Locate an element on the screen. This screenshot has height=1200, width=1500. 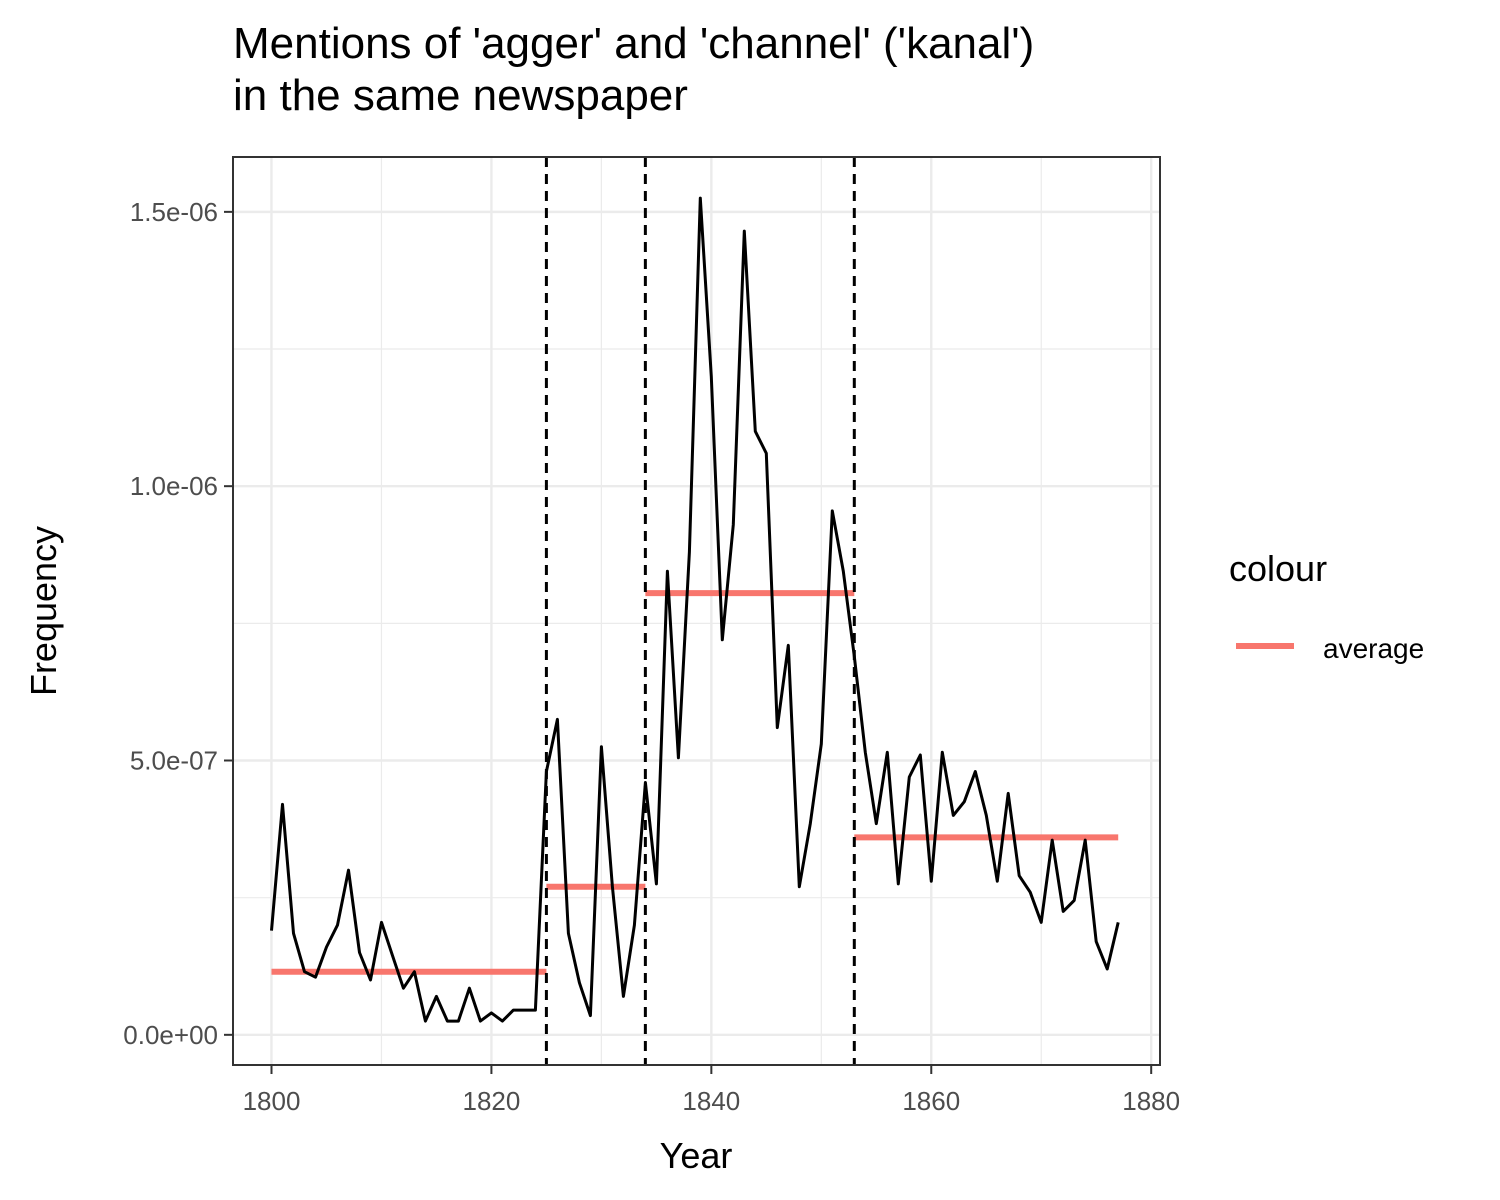
x-tick-label: 1880 is located at coordinates (1151, 1101).